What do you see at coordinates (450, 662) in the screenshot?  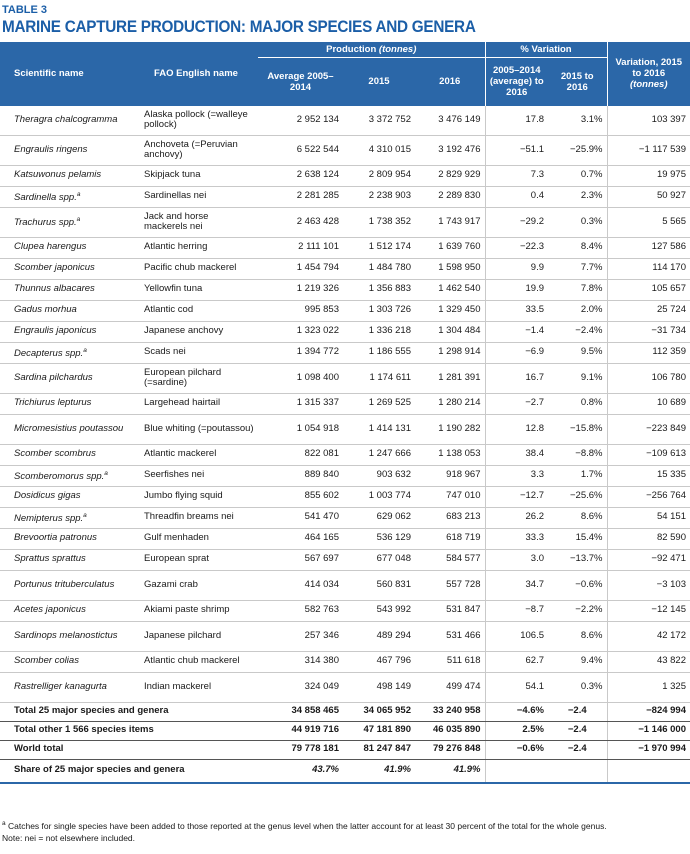 I see `value-cell: 511 618` at bounding box center [450, 662].